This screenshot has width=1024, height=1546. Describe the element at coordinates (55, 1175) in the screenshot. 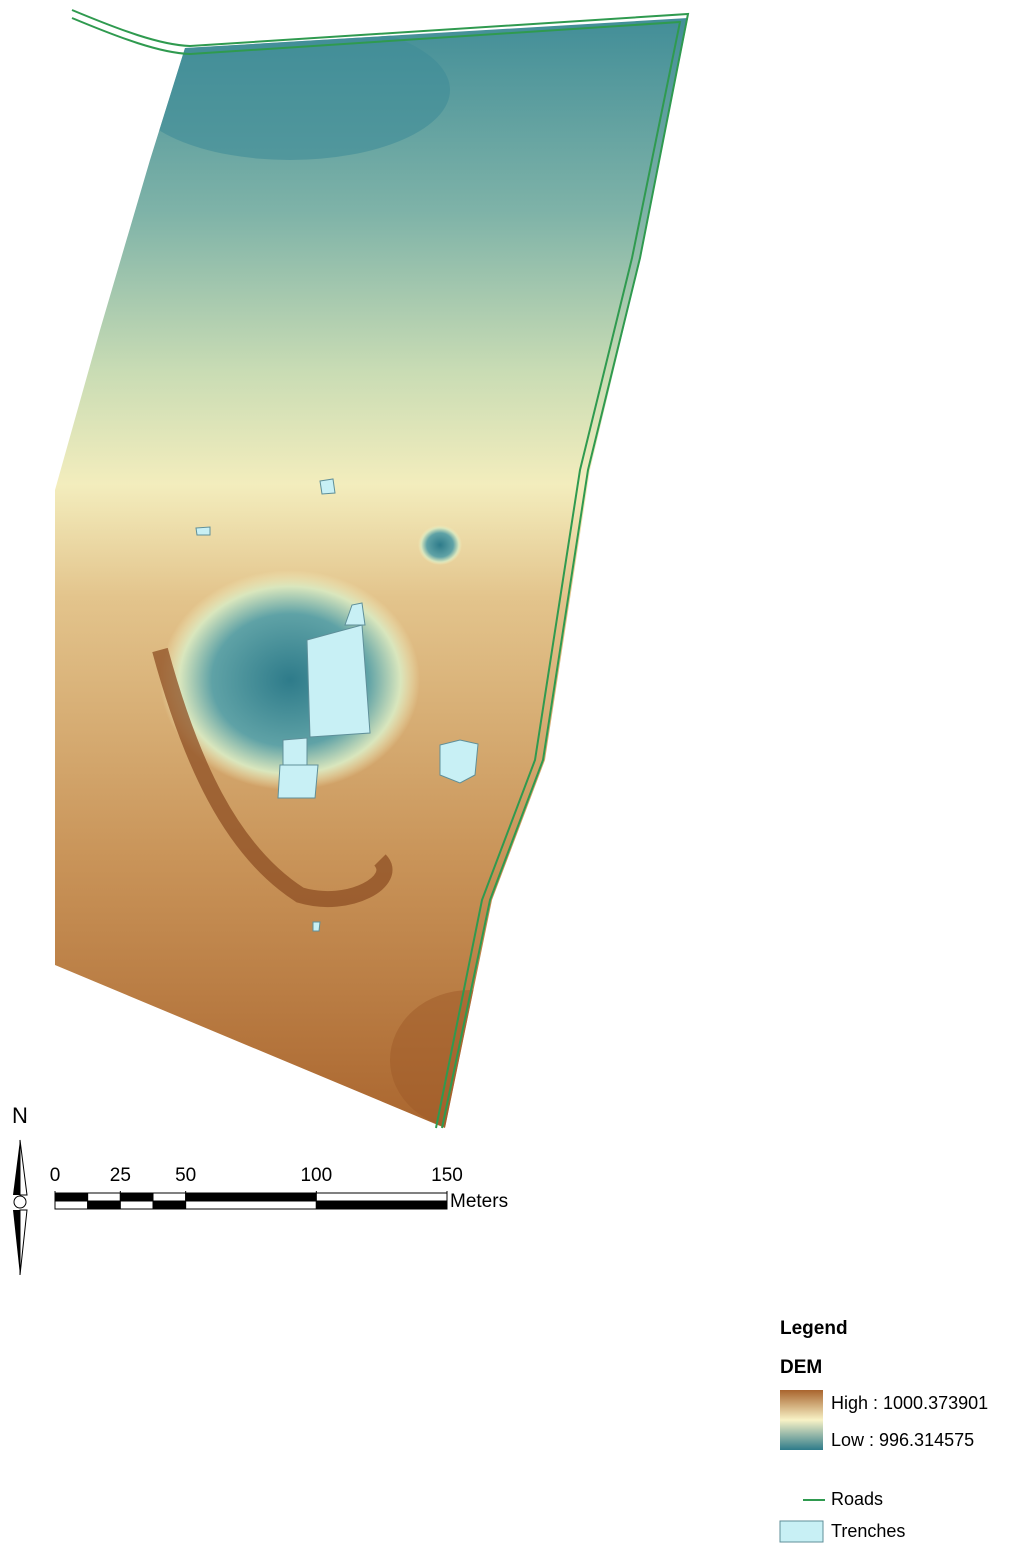

I see `scale-label: 0` at that location.